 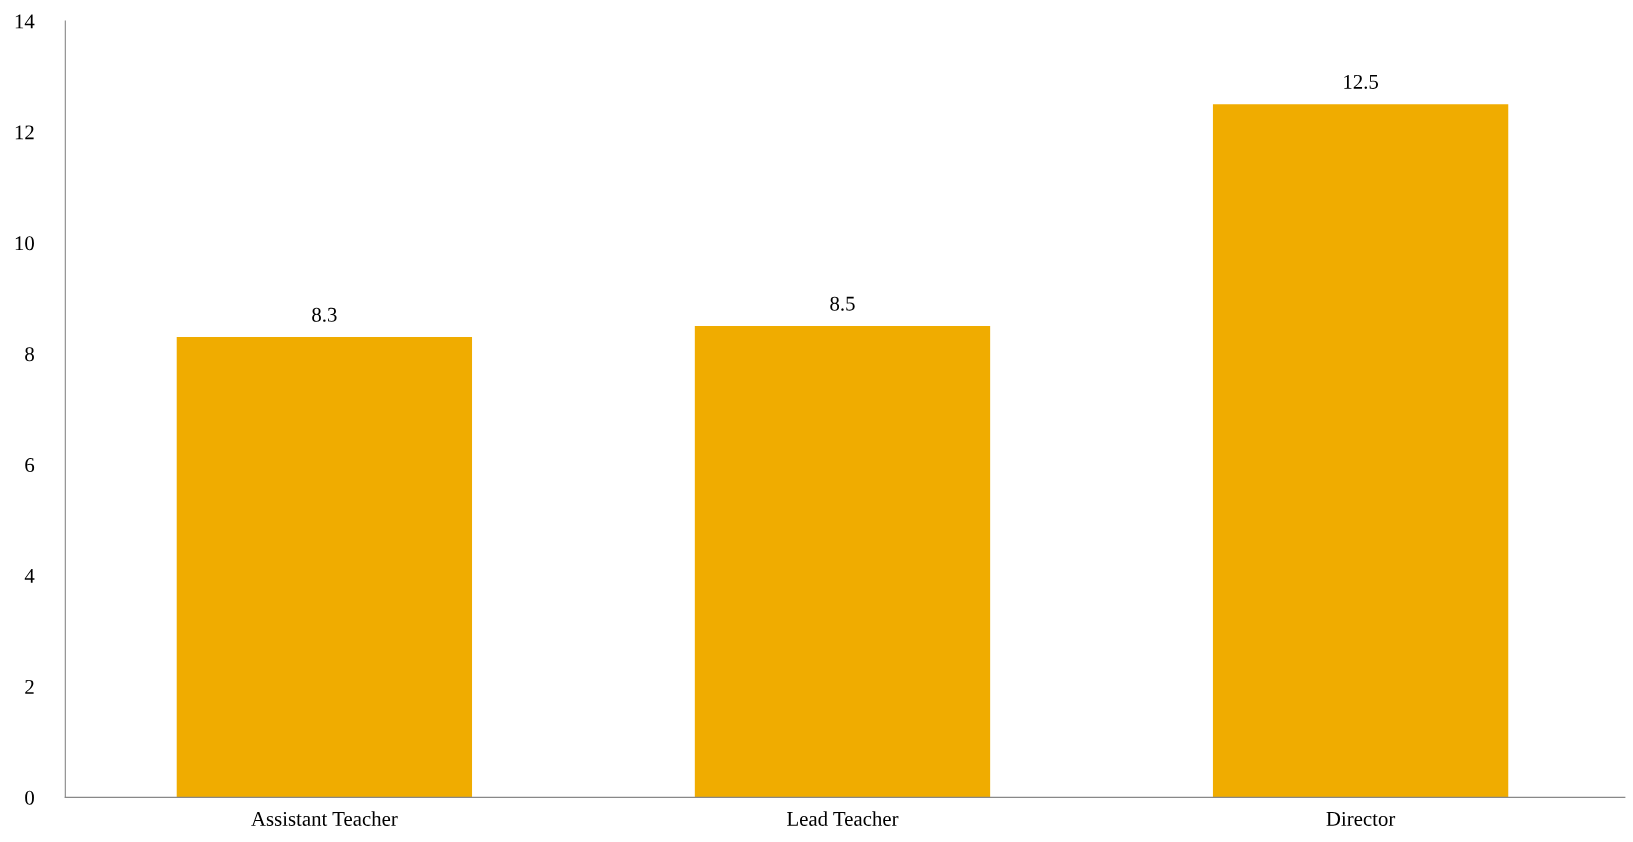 What do you see at coordinates (30, 465) in the screenshot?
I see `y-tick-label: 6` at bounding box center [30, 465].